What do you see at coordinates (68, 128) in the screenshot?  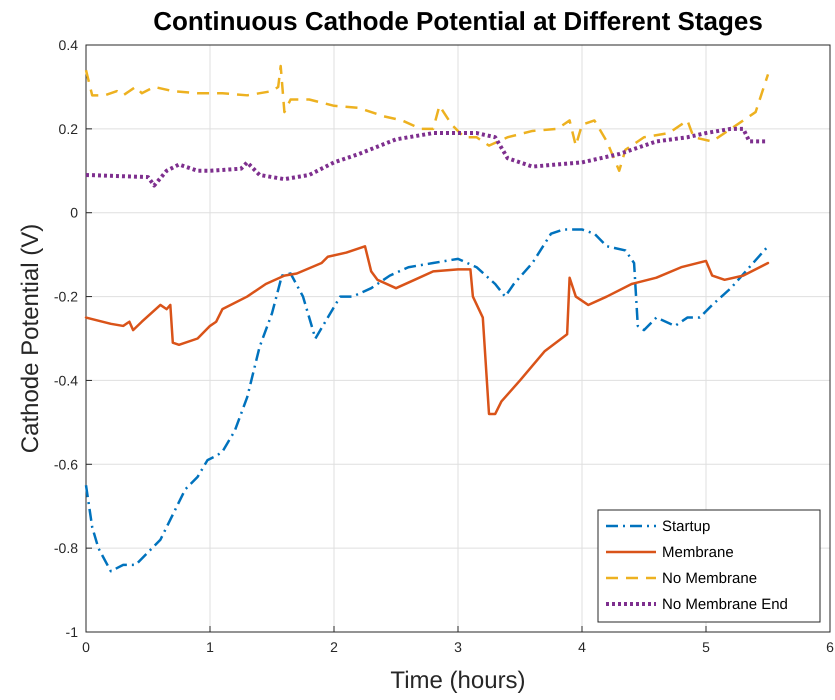 I see `y-tick-label: 0.2` at bounding box center [68, 128].